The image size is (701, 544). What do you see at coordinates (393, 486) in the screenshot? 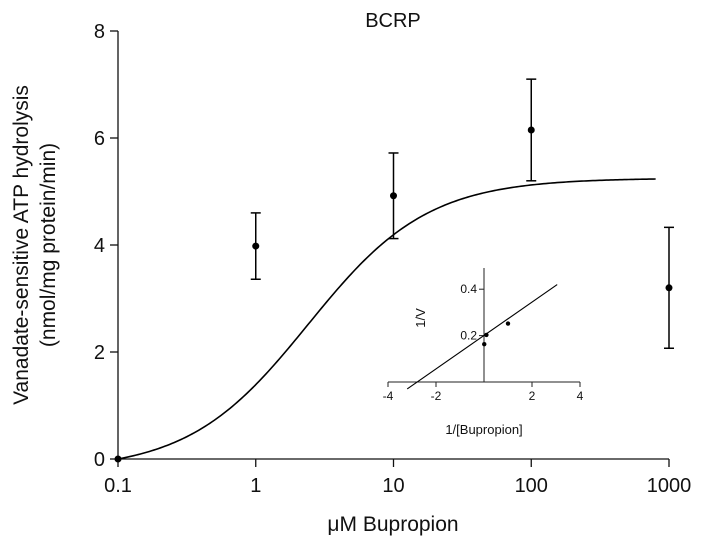
I see `x-tick-label: 10` at bounding box center [393, 486].